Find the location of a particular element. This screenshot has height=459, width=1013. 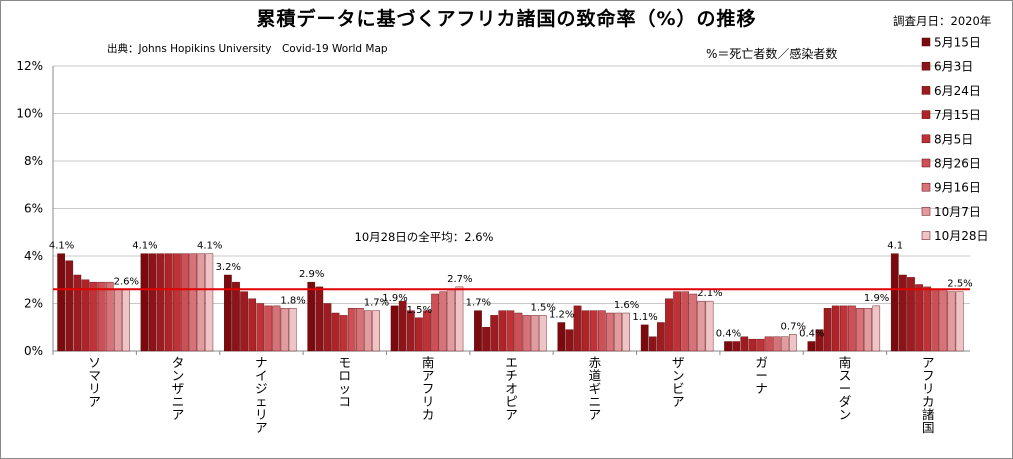

x-tick-label: エチオピア is located at coordinates (511, 388).